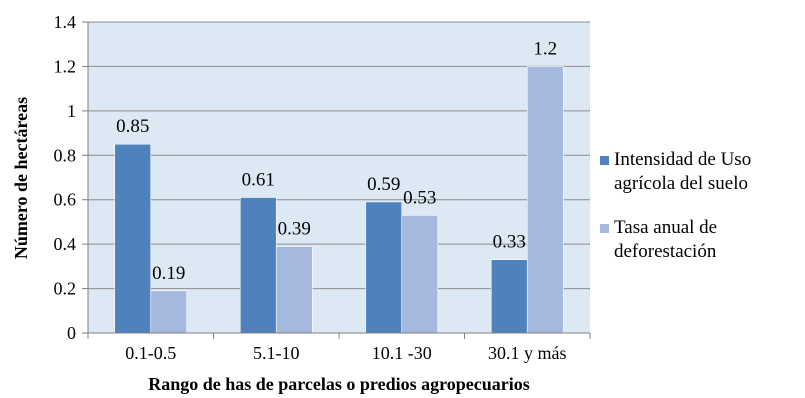 The width and height of the screenshot is (805, 398). Describe the element at coordinates (132, 126) in the screenshot. I see `data-label: 0.85` at that location.